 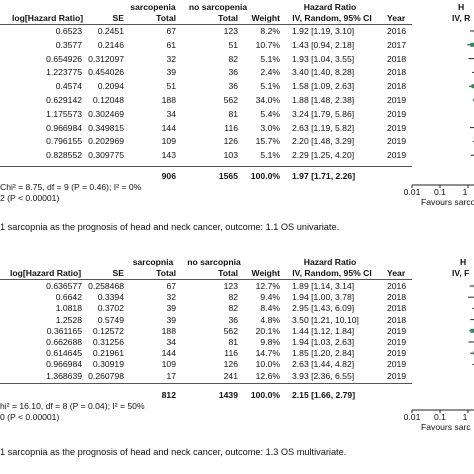 What do you see at coordinates (214, 262) in the screenshot?
I see `group2-header: no sarcopnia` at bounding box center [214, 262].